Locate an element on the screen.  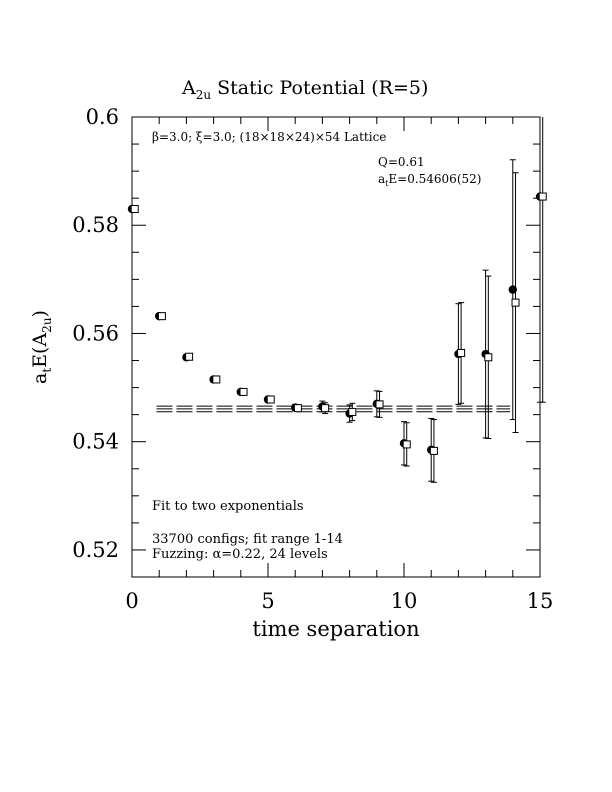
y-axis-label: atE(A2u) is located at coordinates (41, 347).